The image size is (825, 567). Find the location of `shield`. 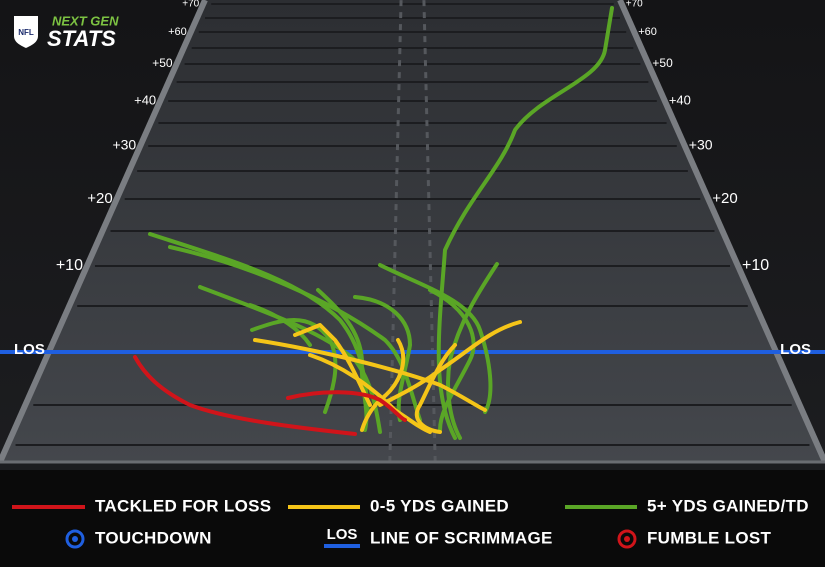

shield is located at coordinates (26, 32).